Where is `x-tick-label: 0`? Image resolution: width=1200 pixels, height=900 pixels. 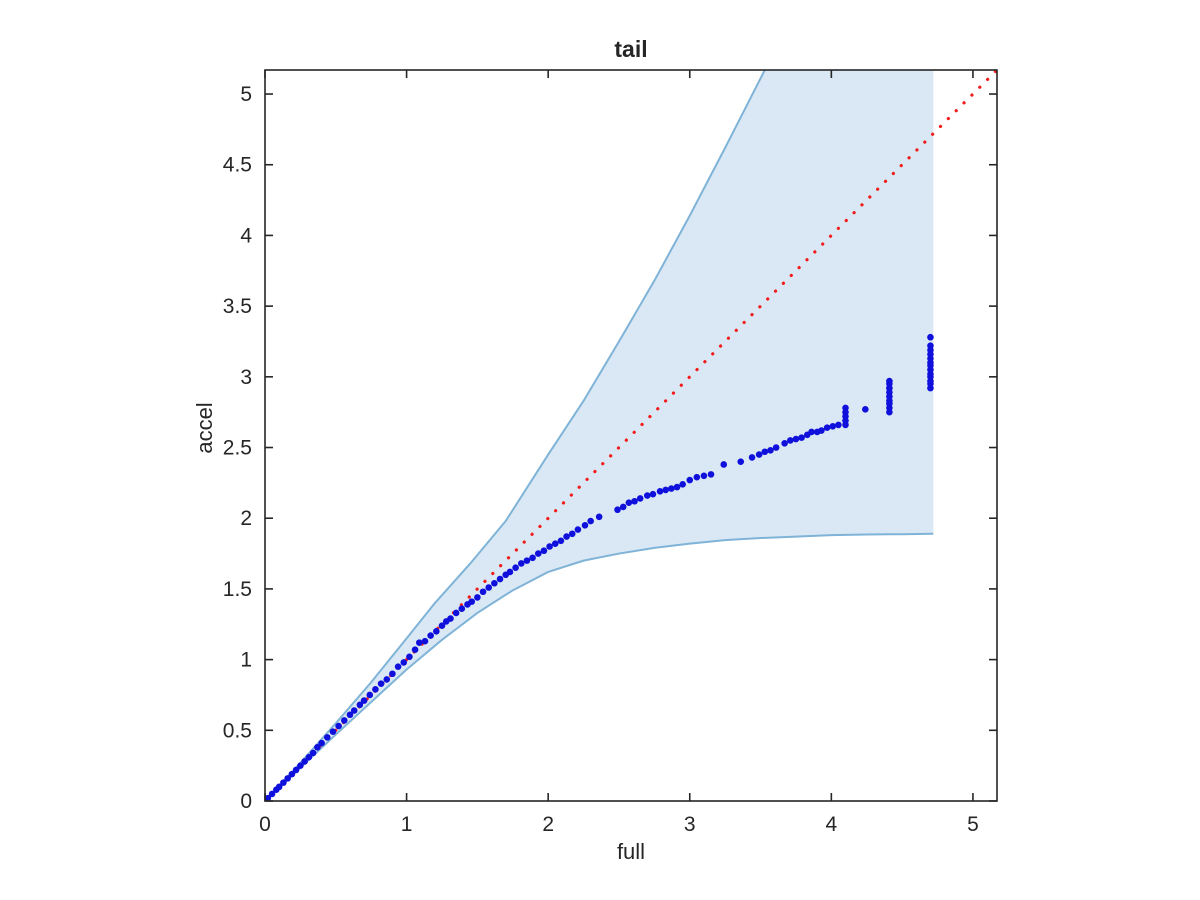
x-tick-label: 0 is located at coordinates (265, 824).